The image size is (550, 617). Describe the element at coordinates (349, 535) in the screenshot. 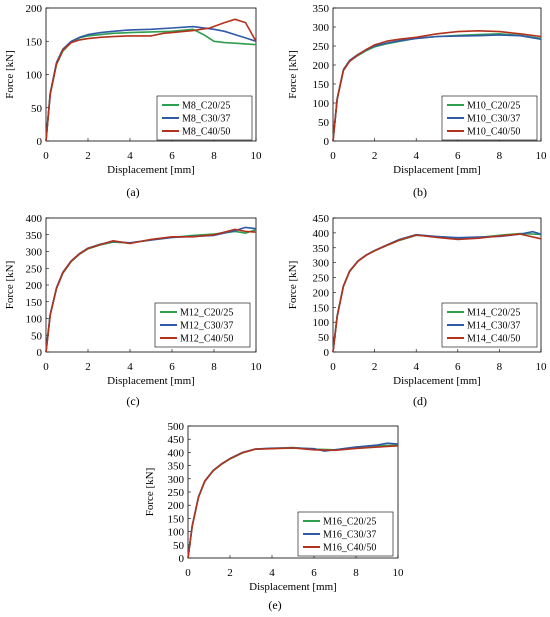

I see `legend-entry: M16_C30/37` at that location.